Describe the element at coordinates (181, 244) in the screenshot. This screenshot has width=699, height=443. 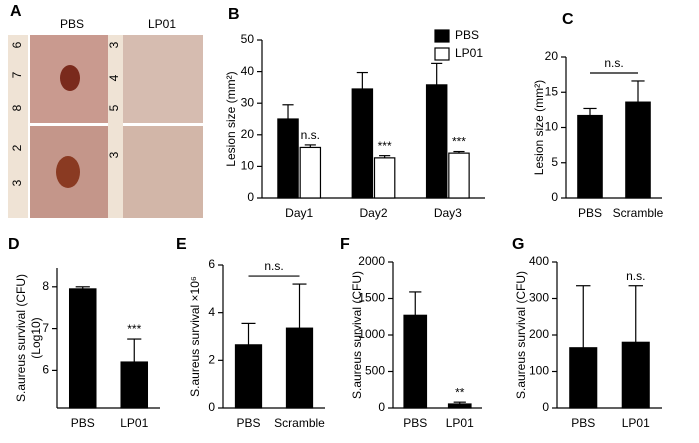
I see `panel-label: E` at that location.